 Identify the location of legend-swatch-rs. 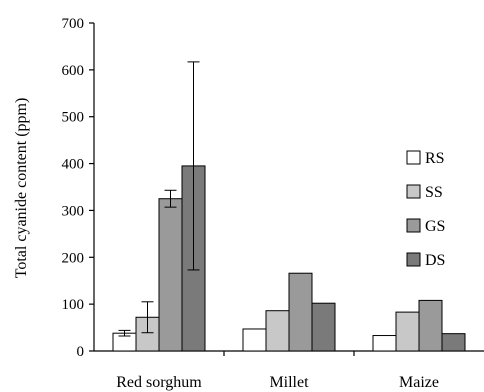
(413, 157).